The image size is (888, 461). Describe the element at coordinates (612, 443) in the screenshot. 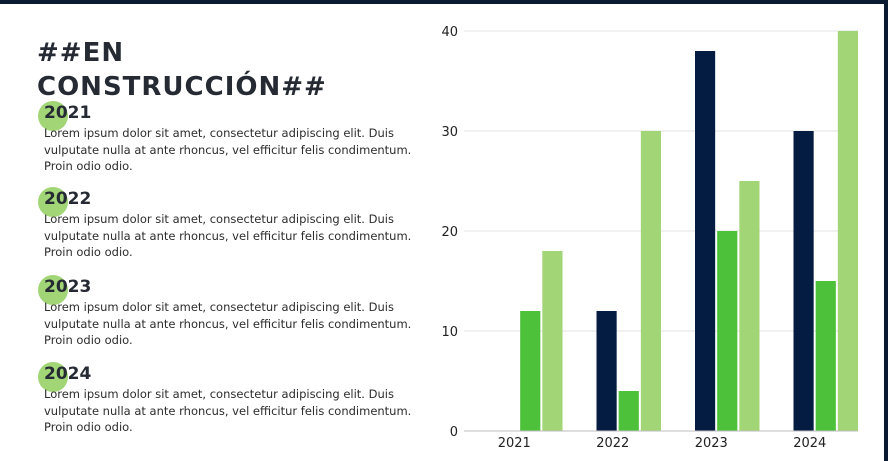

I see `x-tick-label: 2022` at that location.